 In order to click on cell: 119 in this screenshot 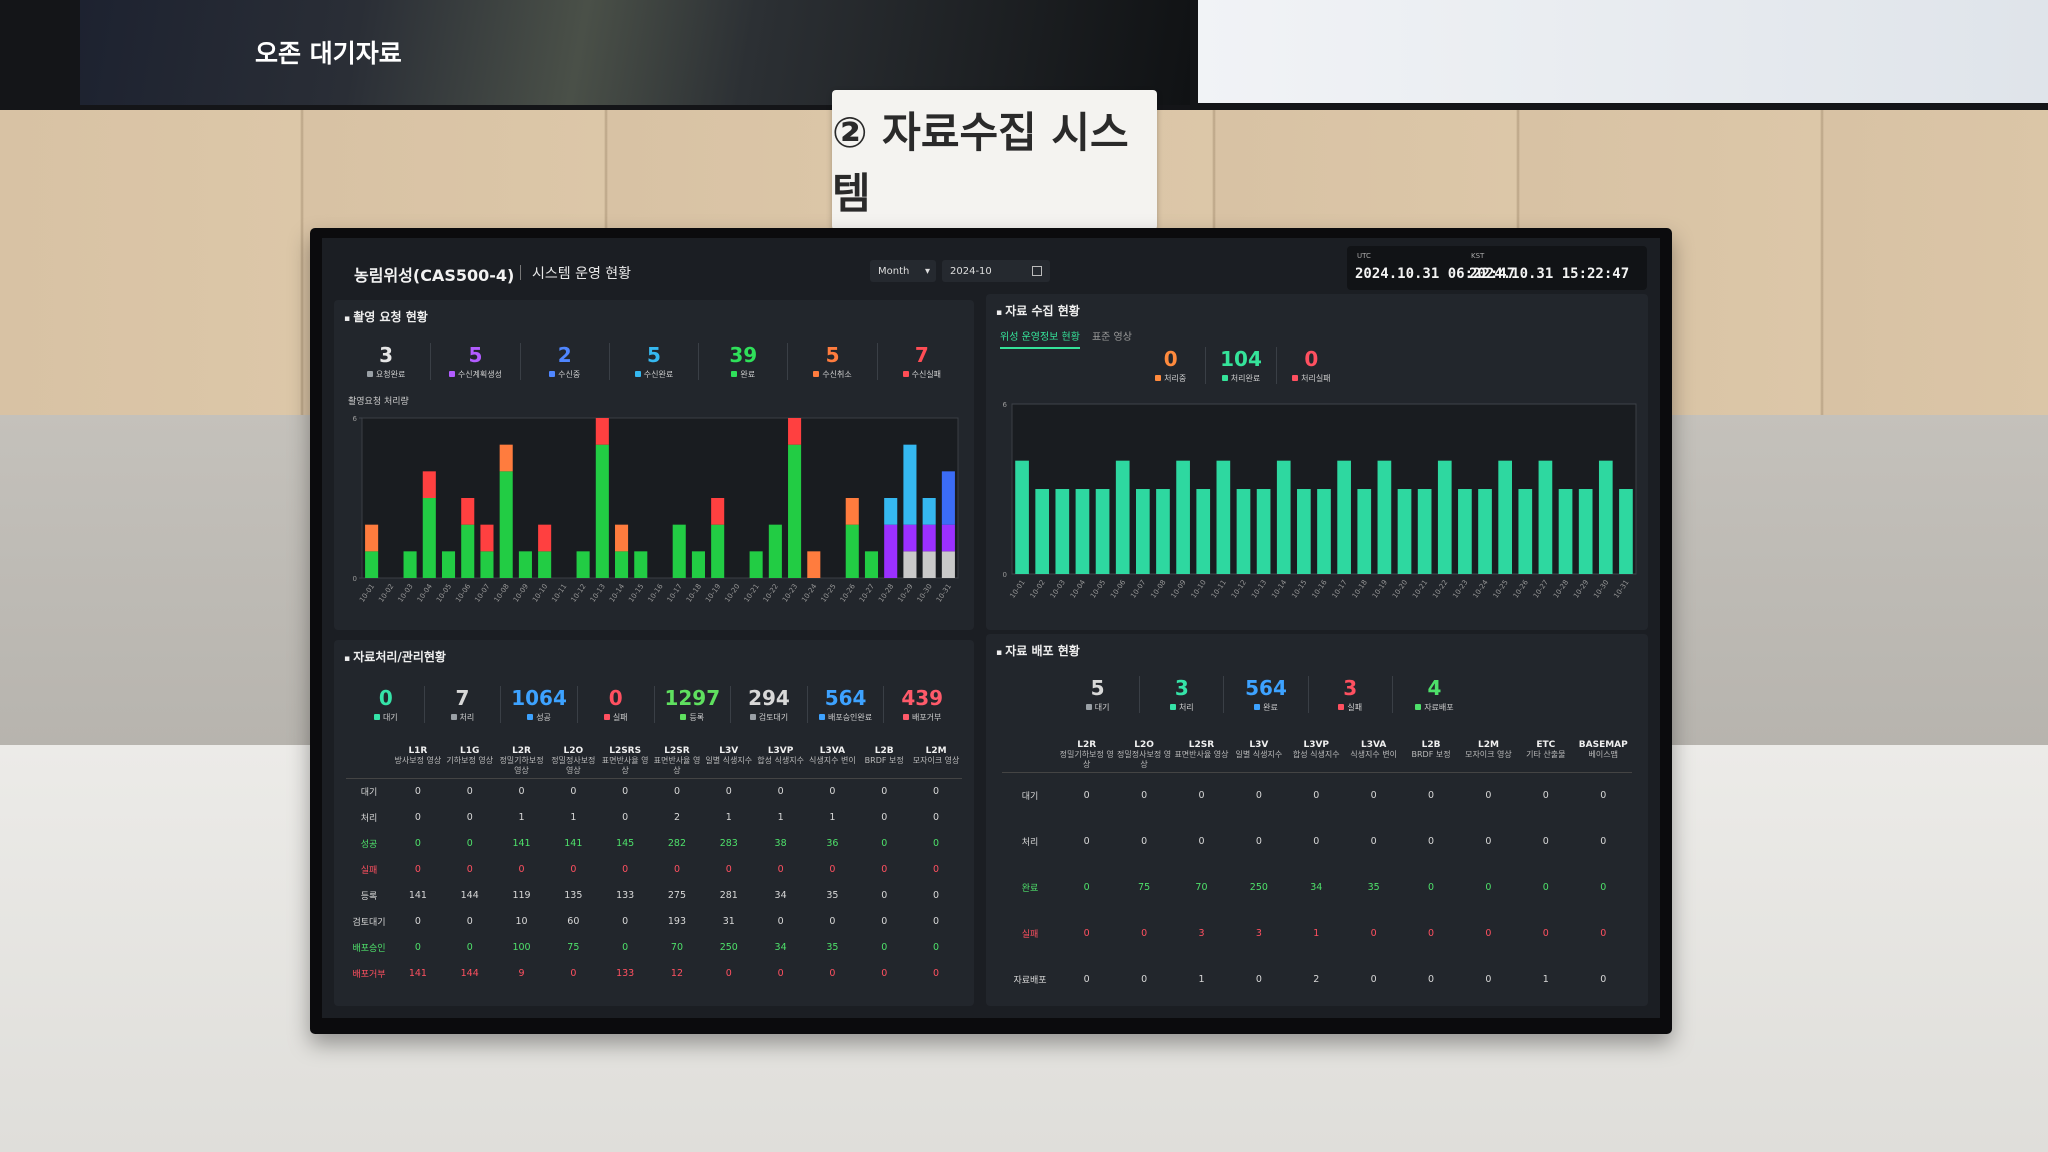, I will do `click(521, 895)`.